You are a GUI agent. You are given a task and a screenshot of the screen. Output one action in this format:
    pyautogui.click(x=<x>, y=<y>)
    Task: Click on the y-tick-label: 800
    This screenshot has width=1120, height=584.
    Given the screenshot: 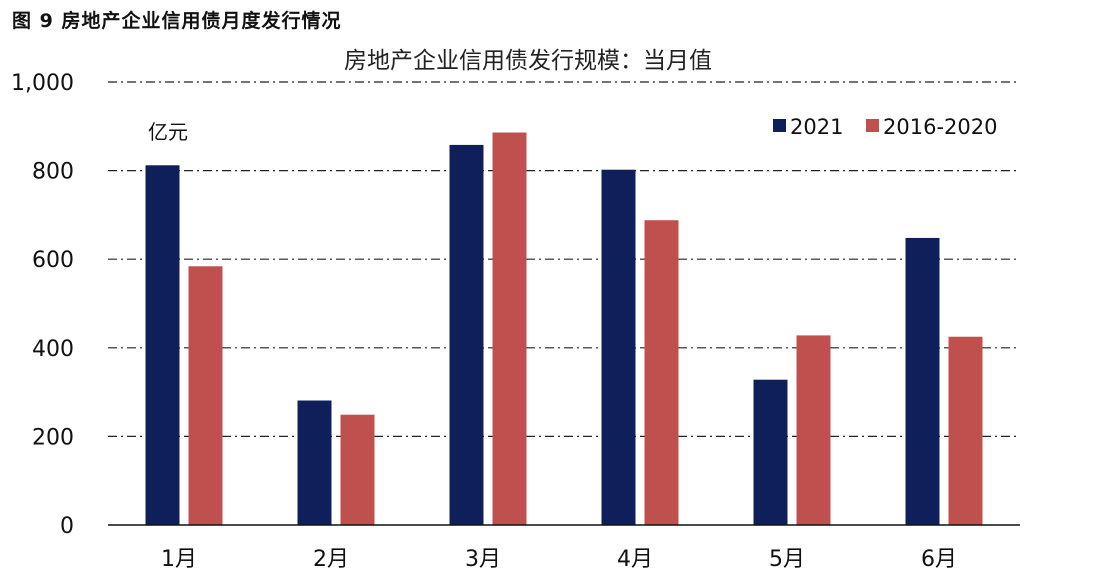 What is the action you would take?
    pyautogui.click(x=53, y=172)
    